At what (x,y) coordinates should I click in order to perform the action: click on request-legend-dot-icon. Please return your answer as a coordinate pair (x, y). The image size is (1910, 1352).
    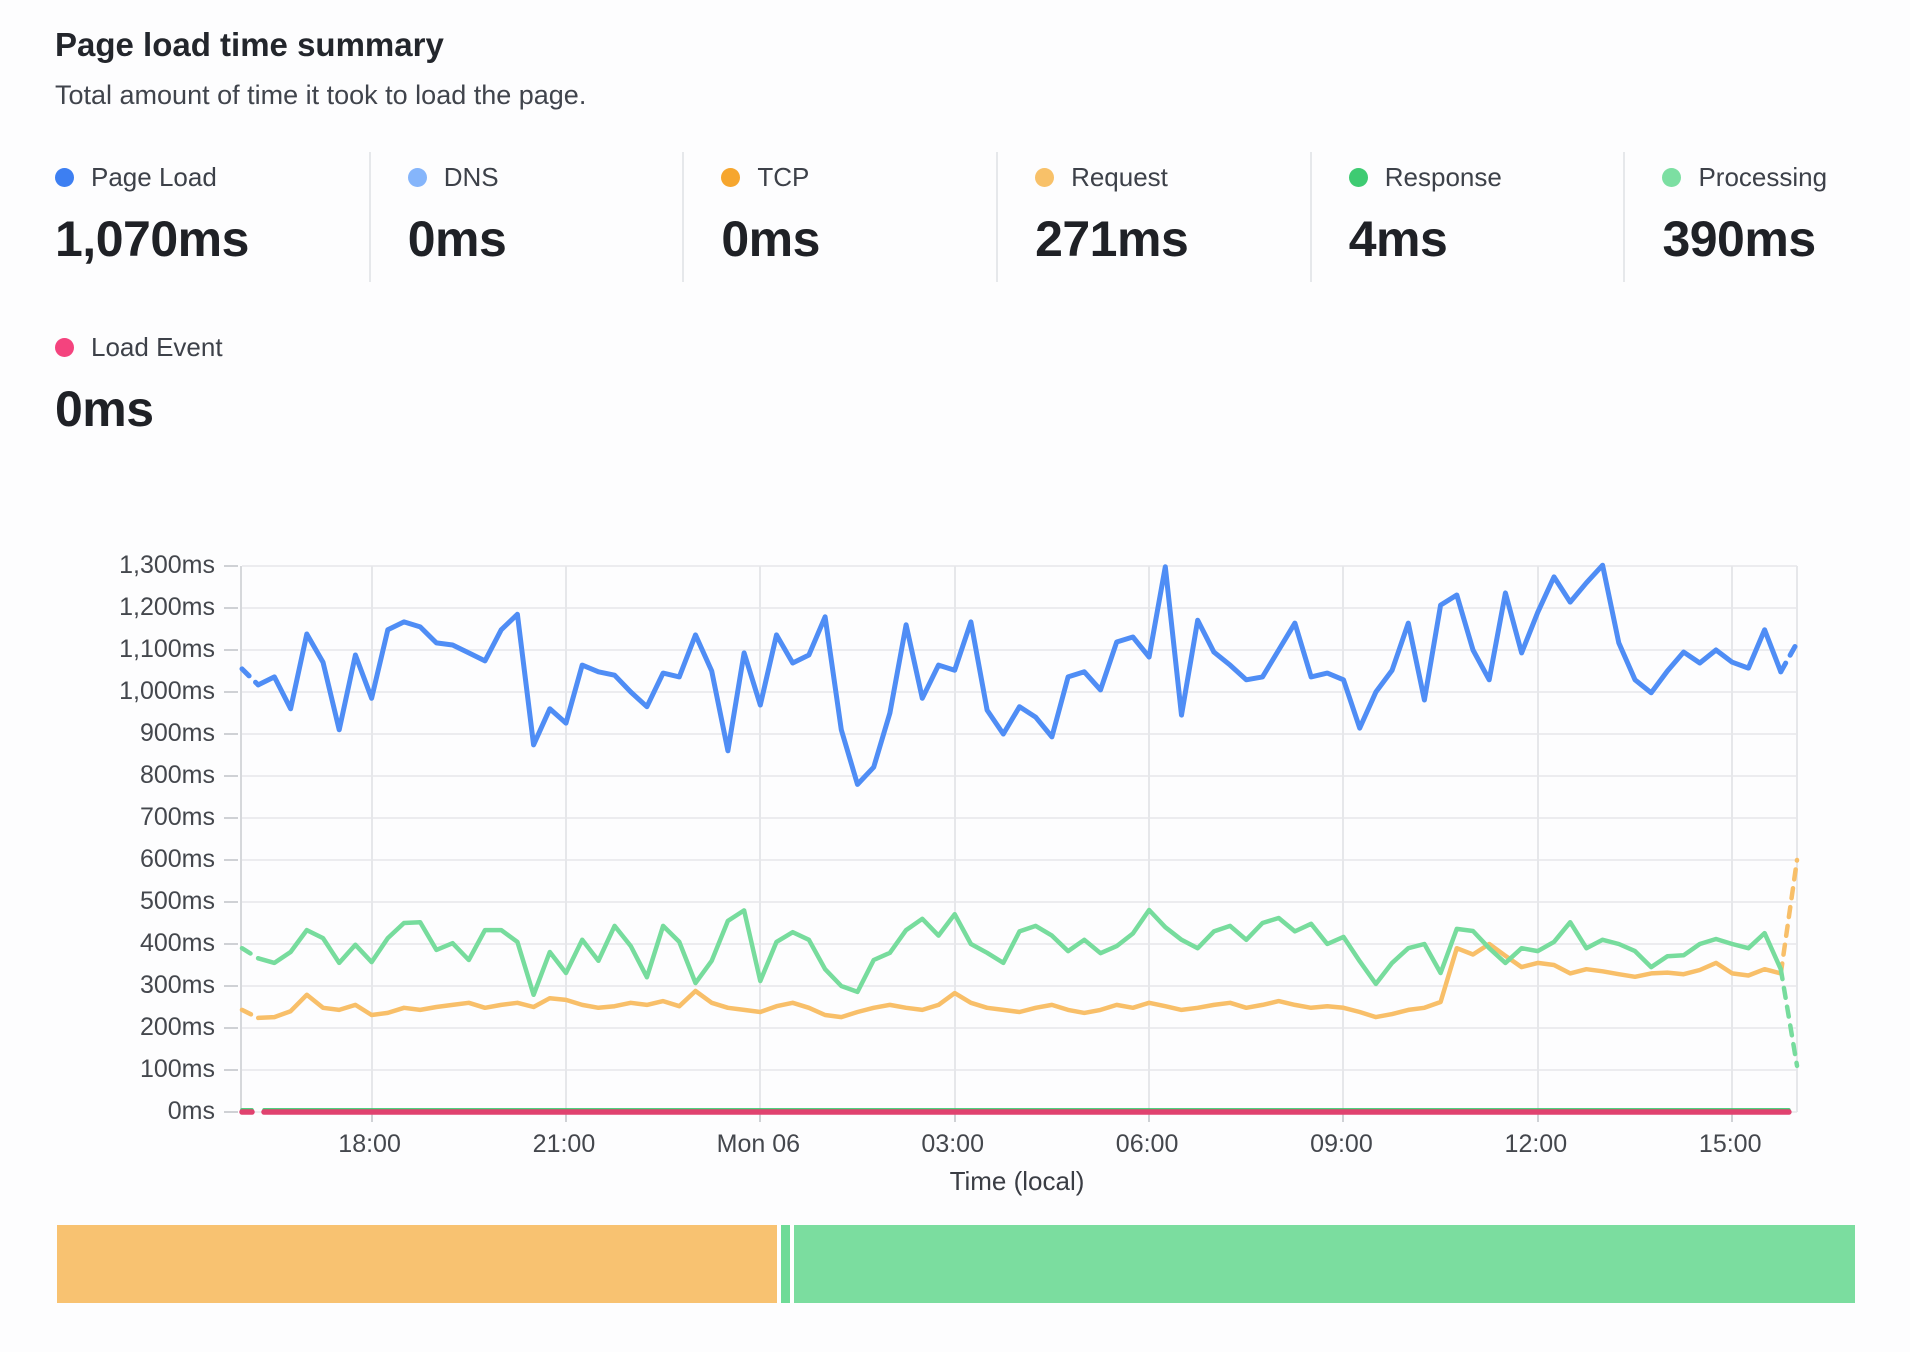
    Looking at the image, I should click on (1045, 177).